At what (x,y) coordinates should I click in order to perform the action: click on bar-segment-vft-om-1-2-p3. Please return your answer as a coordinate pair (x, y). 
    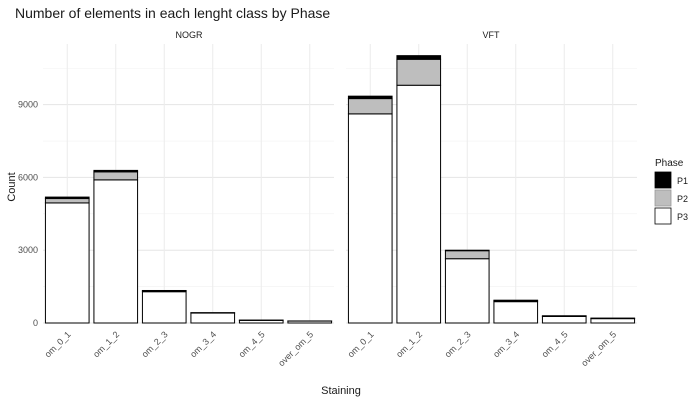
    Looking at the image, I should click on (419, 204).